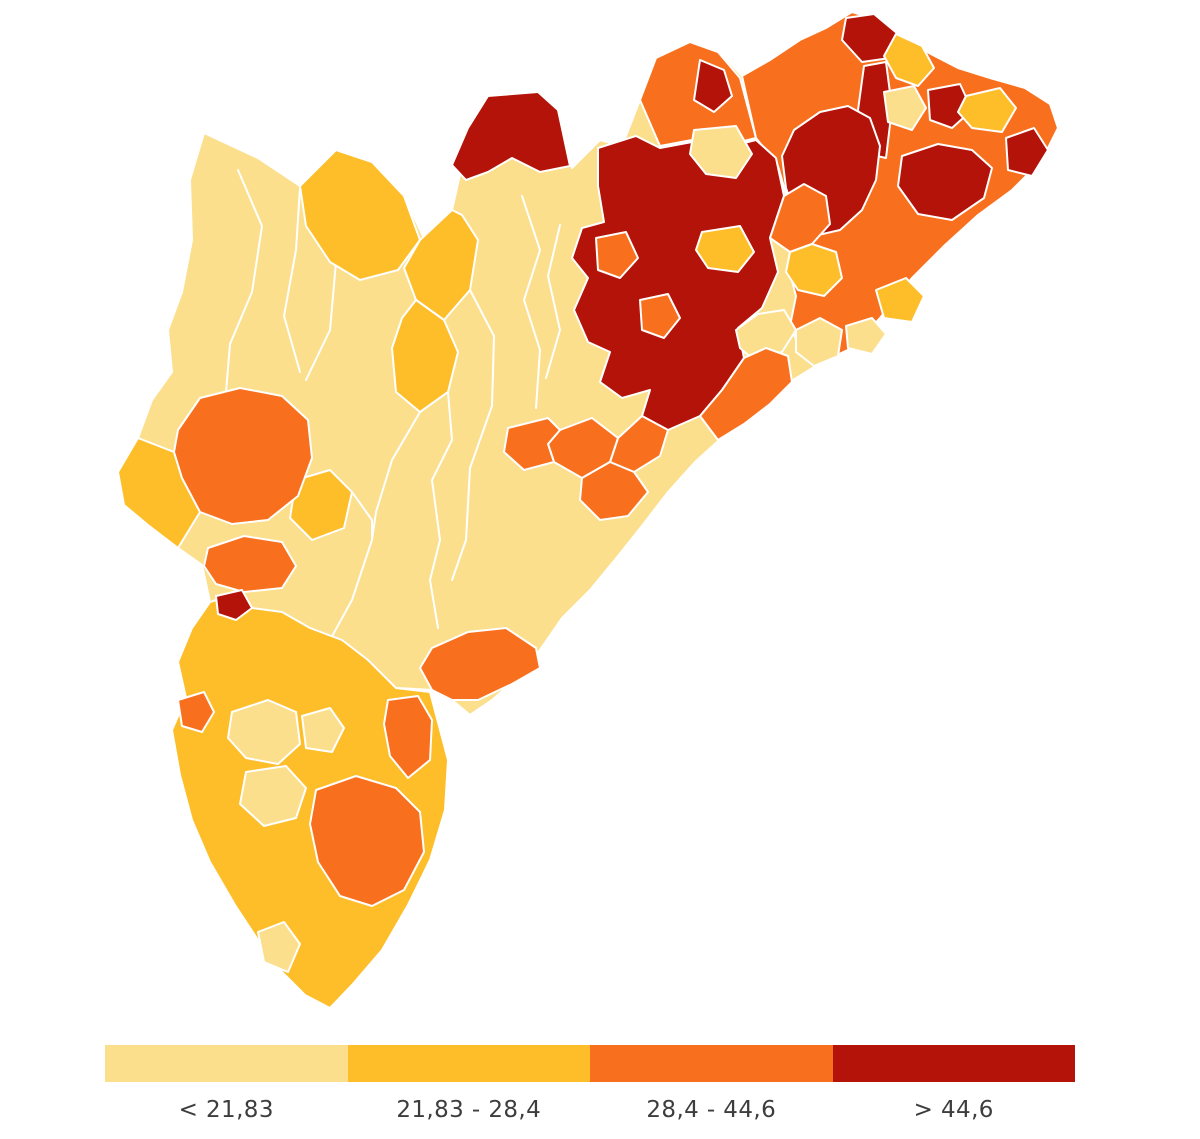  What do you see at coordinates (711, 1084) in the screenshot?
I see `legend-item: 28,4 - 44,6` at bounding box center [711, 1084].